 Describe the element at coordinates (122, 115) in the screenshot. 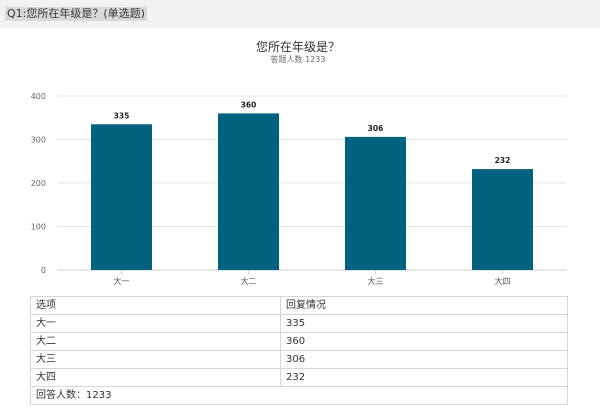

I see `bar-value-label: 335` at that location.